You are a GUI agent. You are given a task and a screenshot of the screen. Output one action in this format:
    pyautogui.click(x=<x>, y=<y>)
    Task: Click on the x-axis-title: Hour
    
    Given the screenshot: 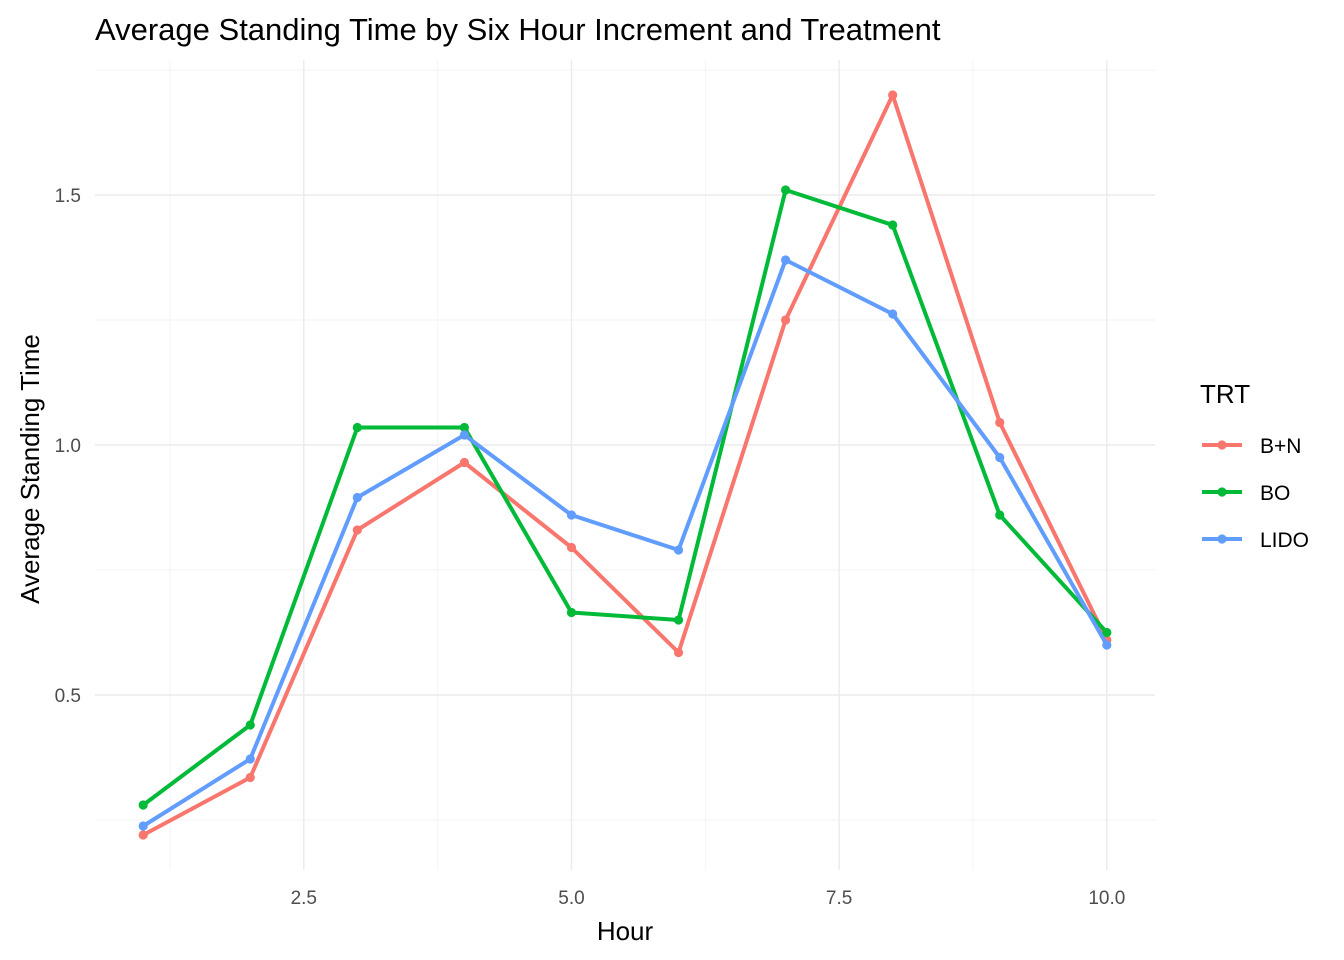 What is the action you would take?
    pyautogui.click(x=625, y=931)
    